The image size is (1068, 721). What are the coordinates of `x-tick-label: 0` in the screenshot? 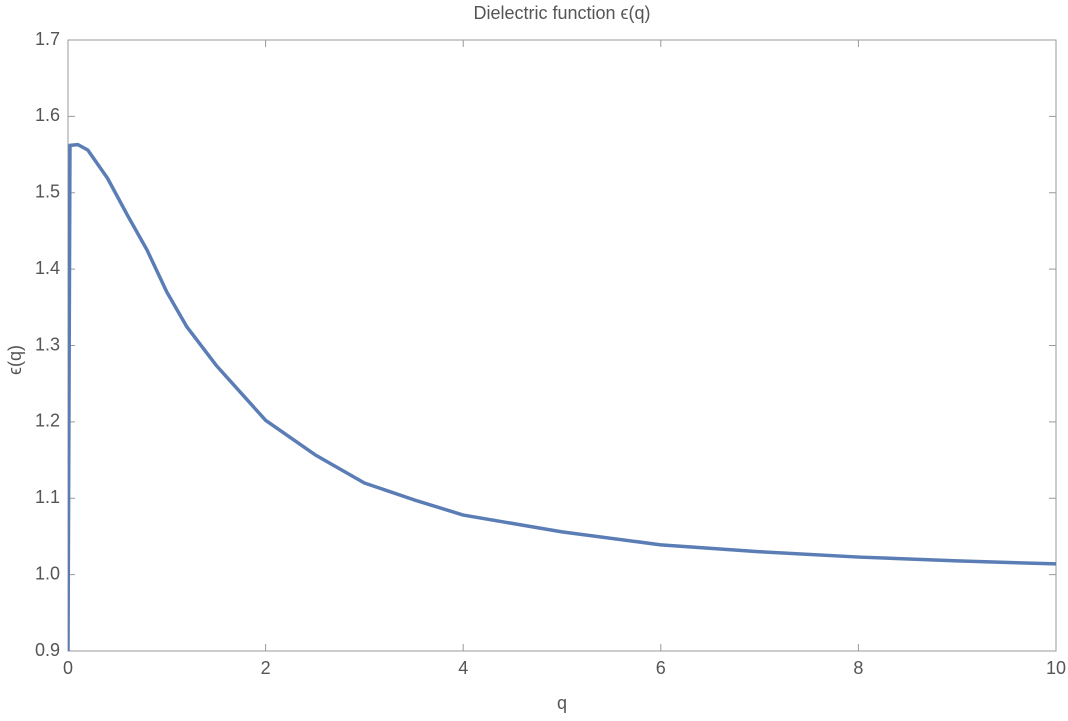 It's located at (68, 668).